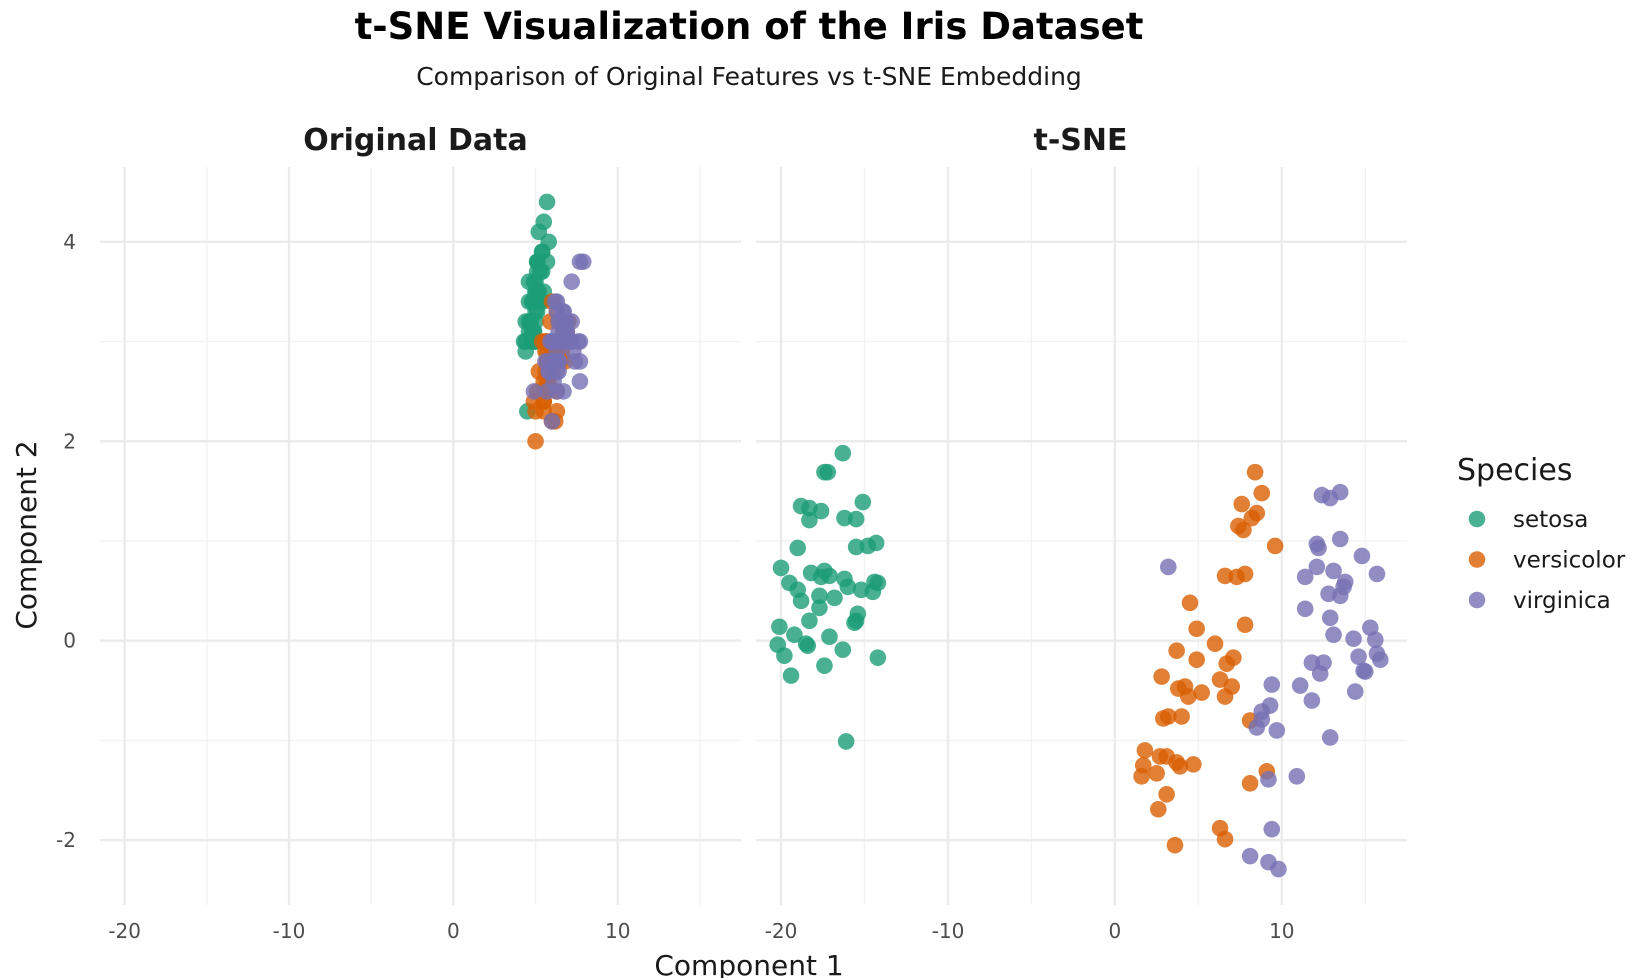 The height and width of the screenshot is (978, 1650). I want to click on legend-label: versicolor, so click(1569, 561).